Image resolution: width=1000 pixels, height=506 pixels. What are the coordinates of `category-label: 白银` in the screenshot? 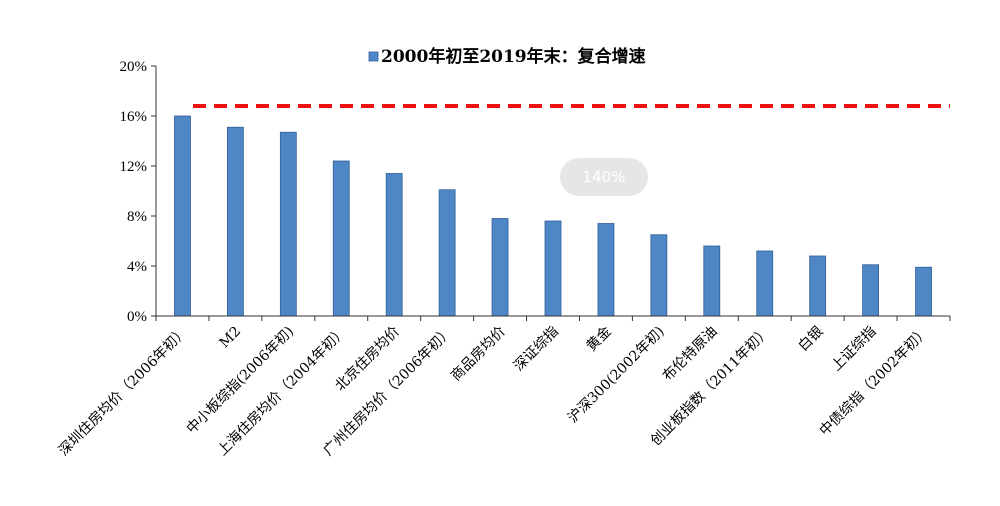 It's located at (810, 339).